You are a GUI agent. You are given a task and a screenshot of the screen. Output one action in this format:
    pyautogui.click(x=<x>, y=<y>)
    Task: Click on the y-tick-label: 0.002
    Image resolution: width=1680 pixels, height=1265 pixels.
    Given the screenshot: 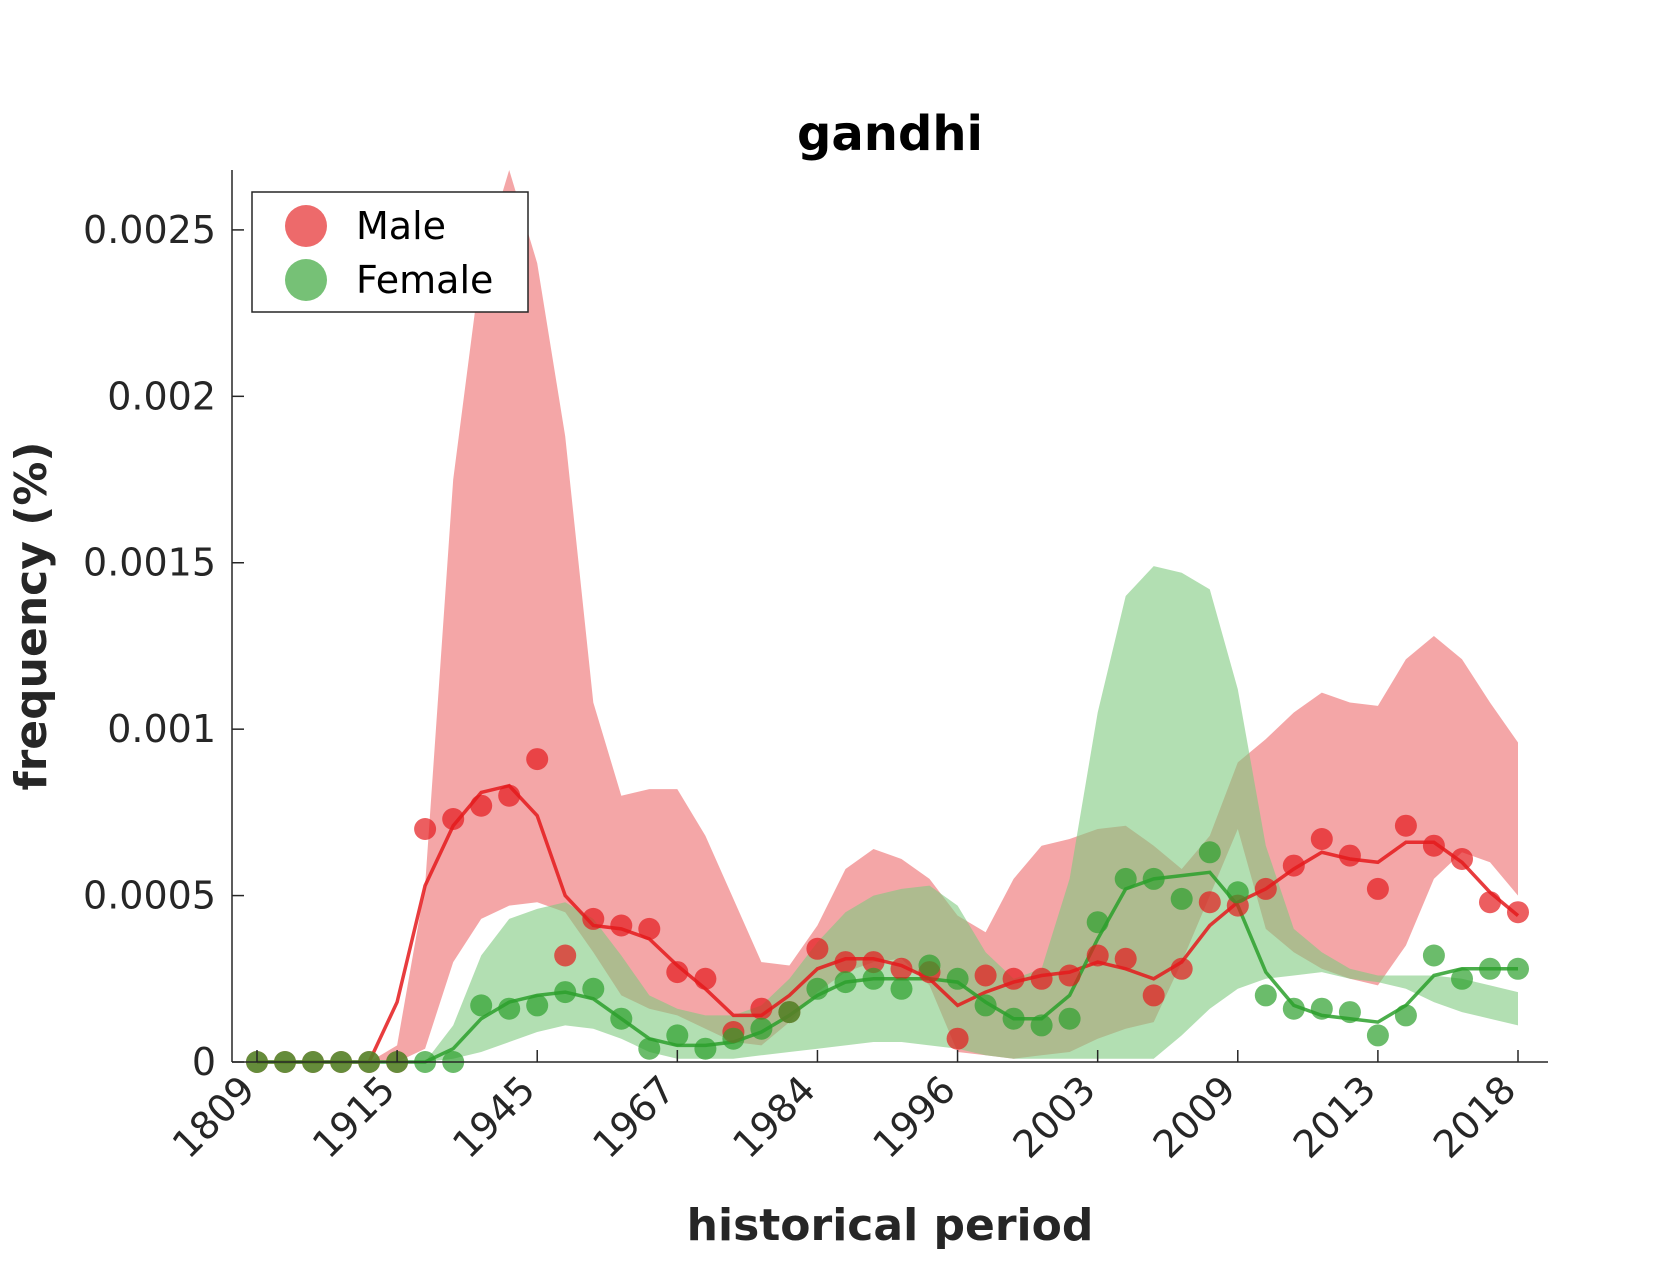 What is the action you would take?
    pyautogui.click(x=161, y=396)
    